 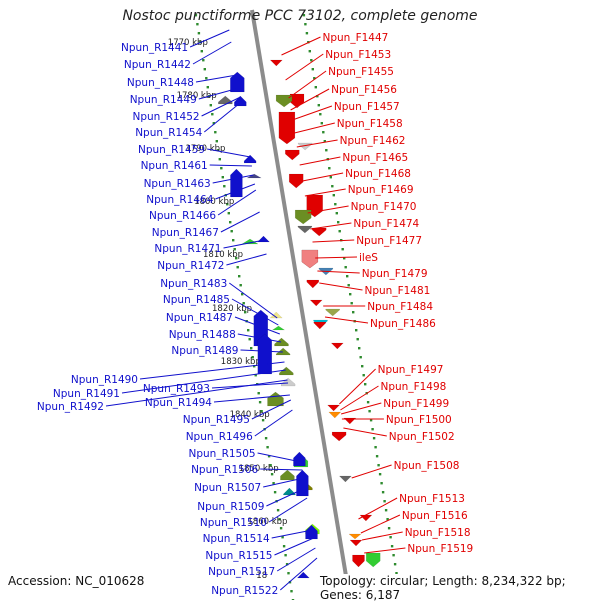 What do you see at coordinates (86, 394) in the screenshot?
I see `reverse-gene-label: Npun_R1491` at bounding box center [86, 394].